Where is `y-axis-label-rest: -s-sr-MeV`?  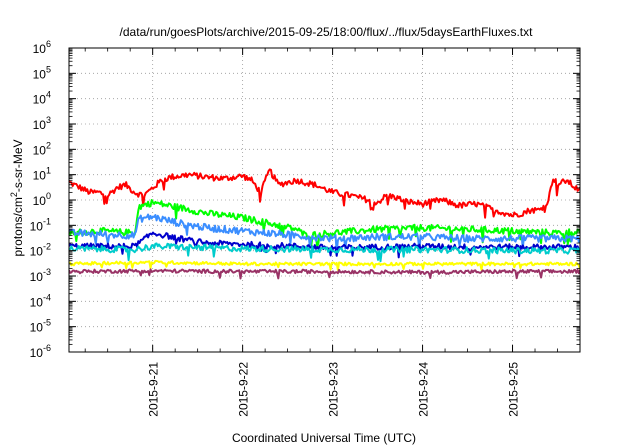
y-axis-label-rest: -s-sr-MeV is located at coordinates (18, 165).